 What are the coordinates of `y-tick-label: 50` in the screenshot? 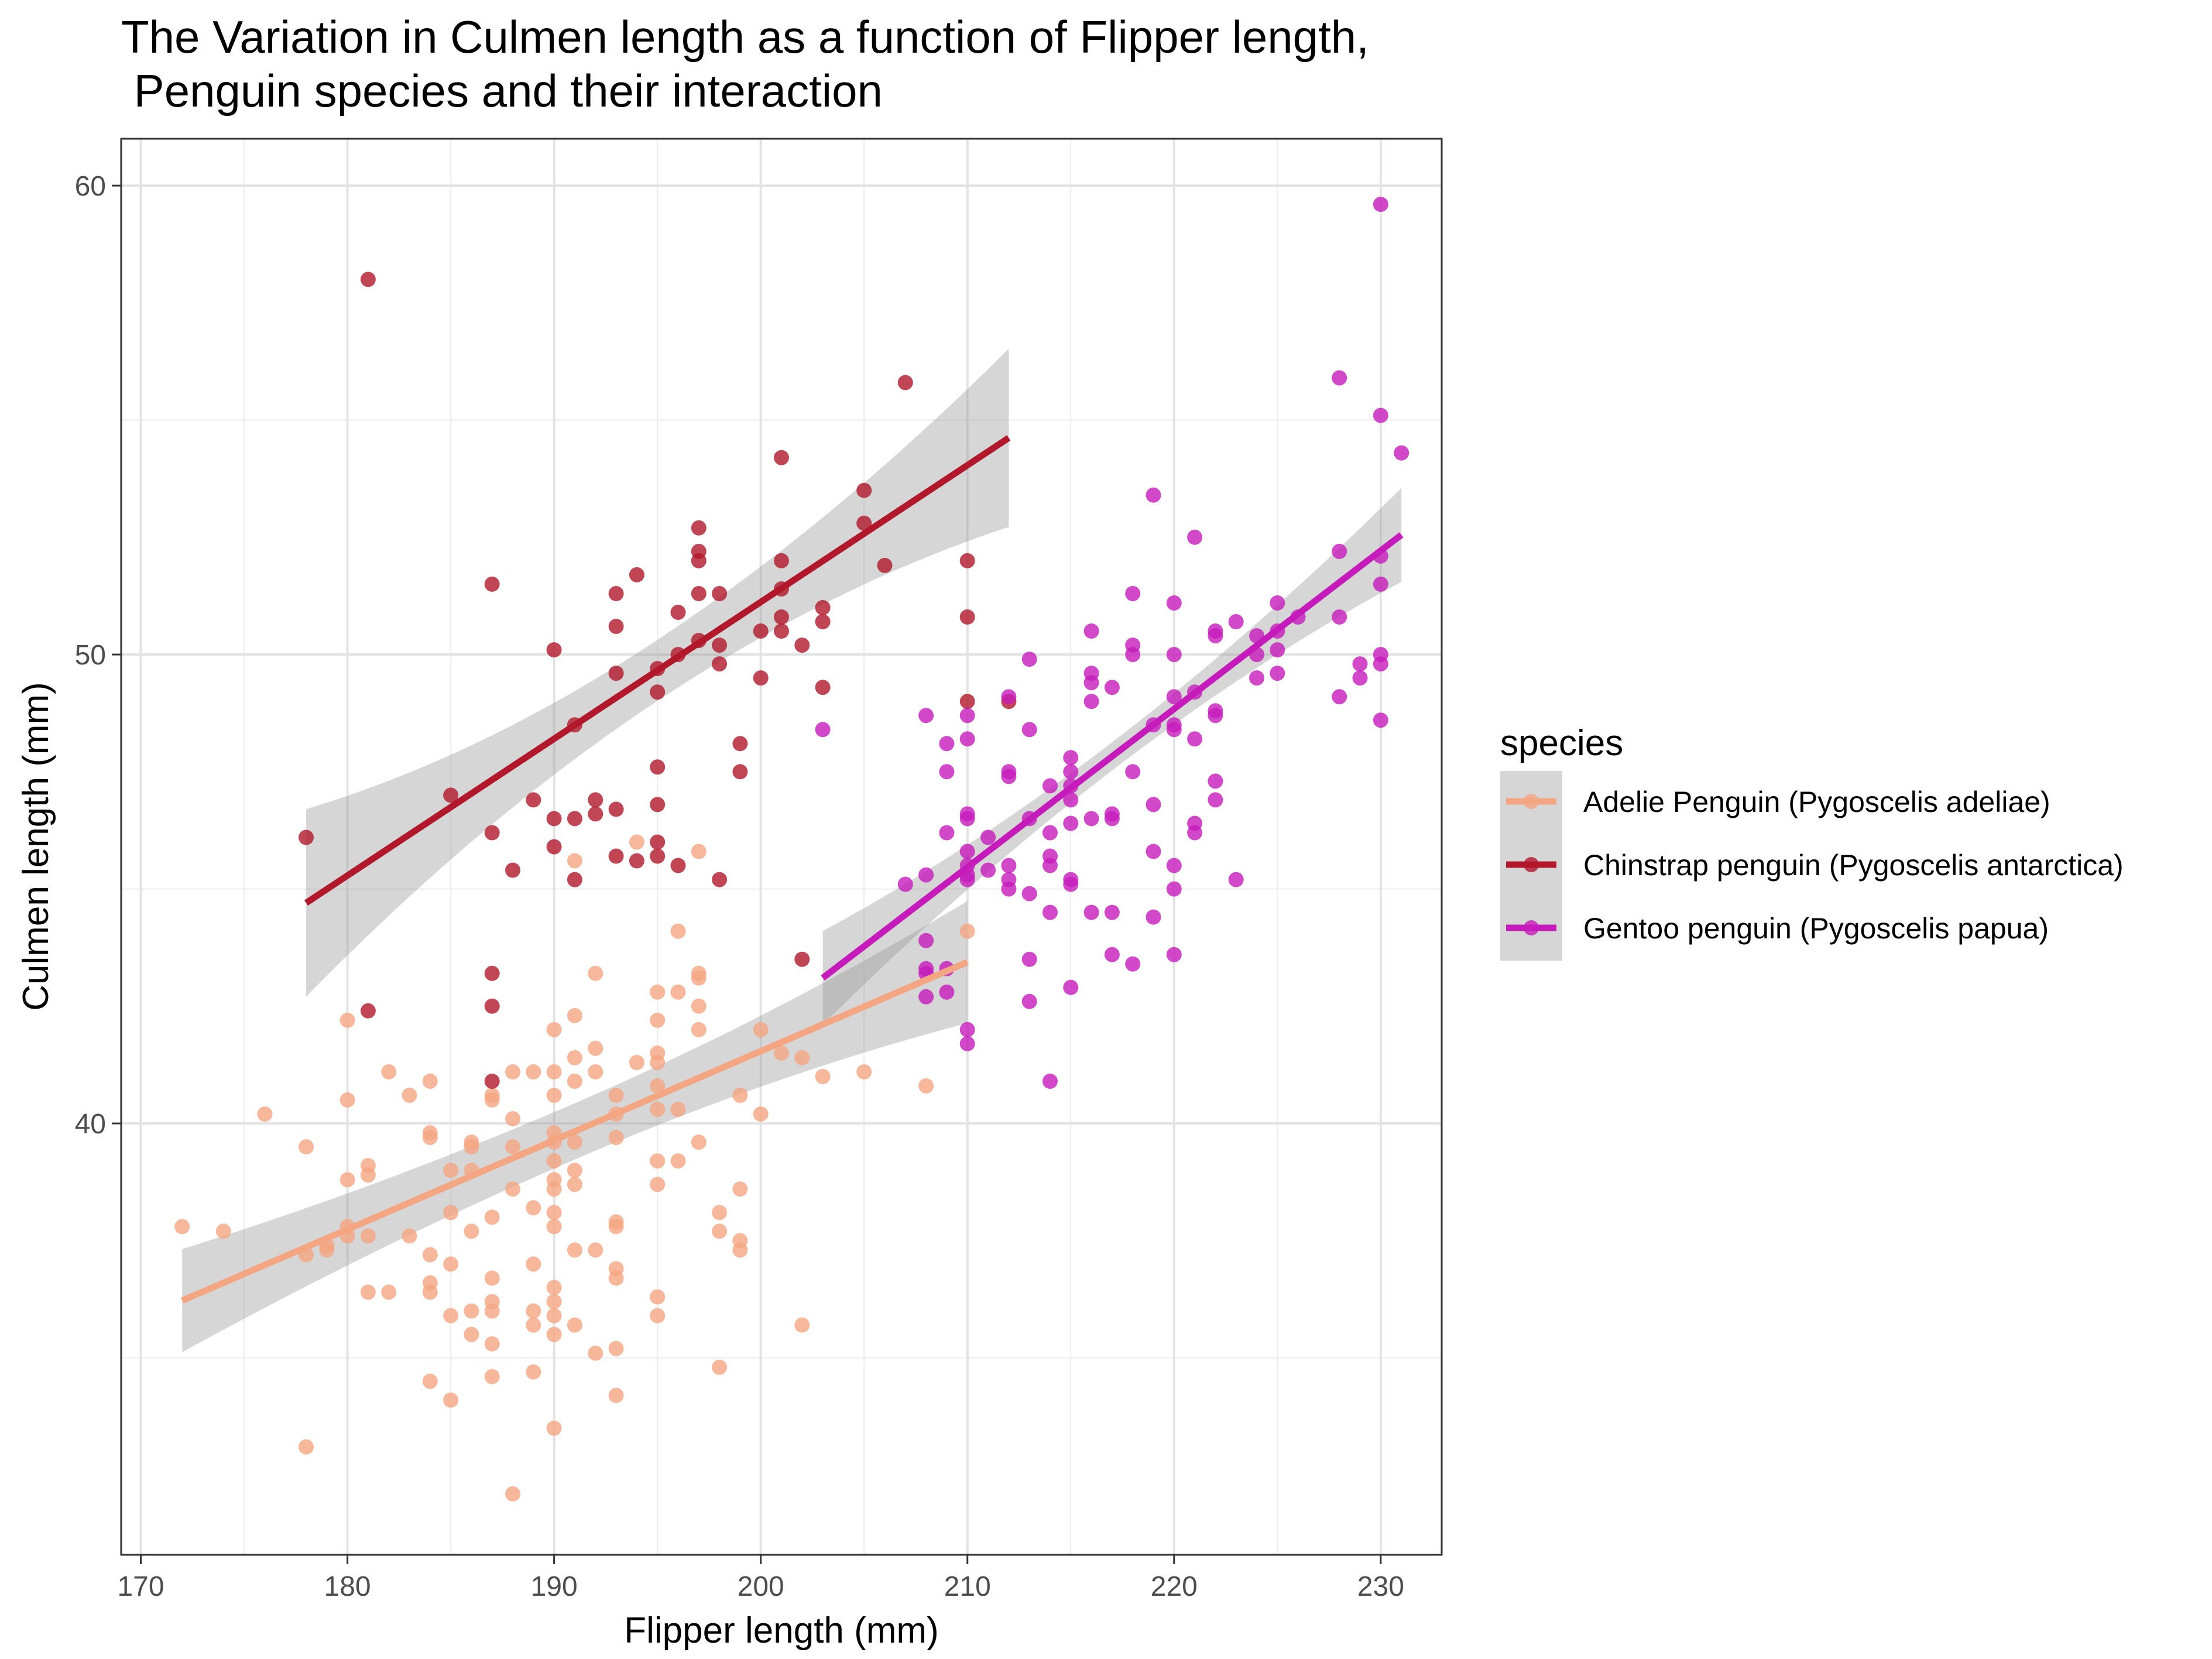 It's located at (90, 655).